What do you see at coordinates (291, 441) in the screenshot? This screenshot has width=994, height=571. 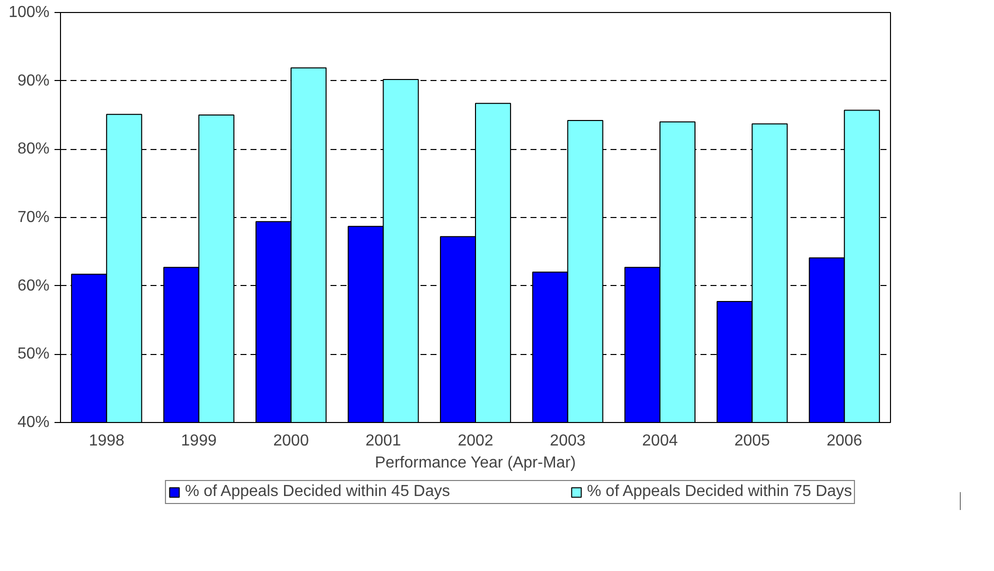 I see `x-tick-label: 2000` at bounding box center [291, 441].